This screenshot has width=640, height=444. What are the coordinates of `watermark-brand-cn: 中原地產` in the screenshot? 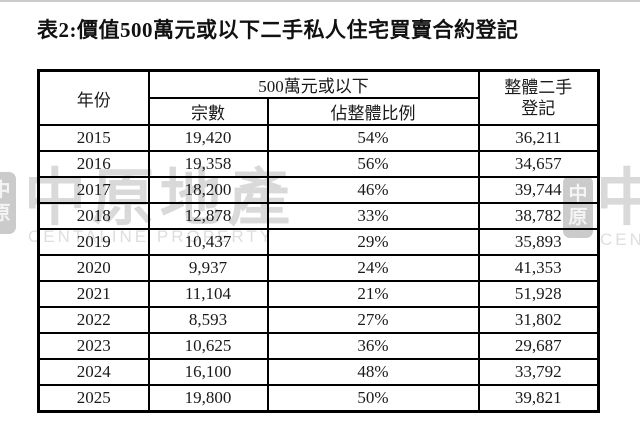 It's located at (618, 198).